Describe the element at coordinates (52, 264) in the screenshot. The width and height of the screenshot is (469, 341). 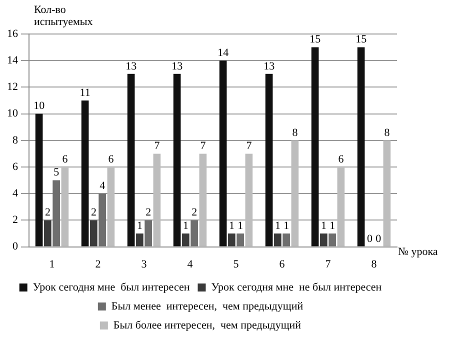
I see `x-tick-label: 1` at that location.